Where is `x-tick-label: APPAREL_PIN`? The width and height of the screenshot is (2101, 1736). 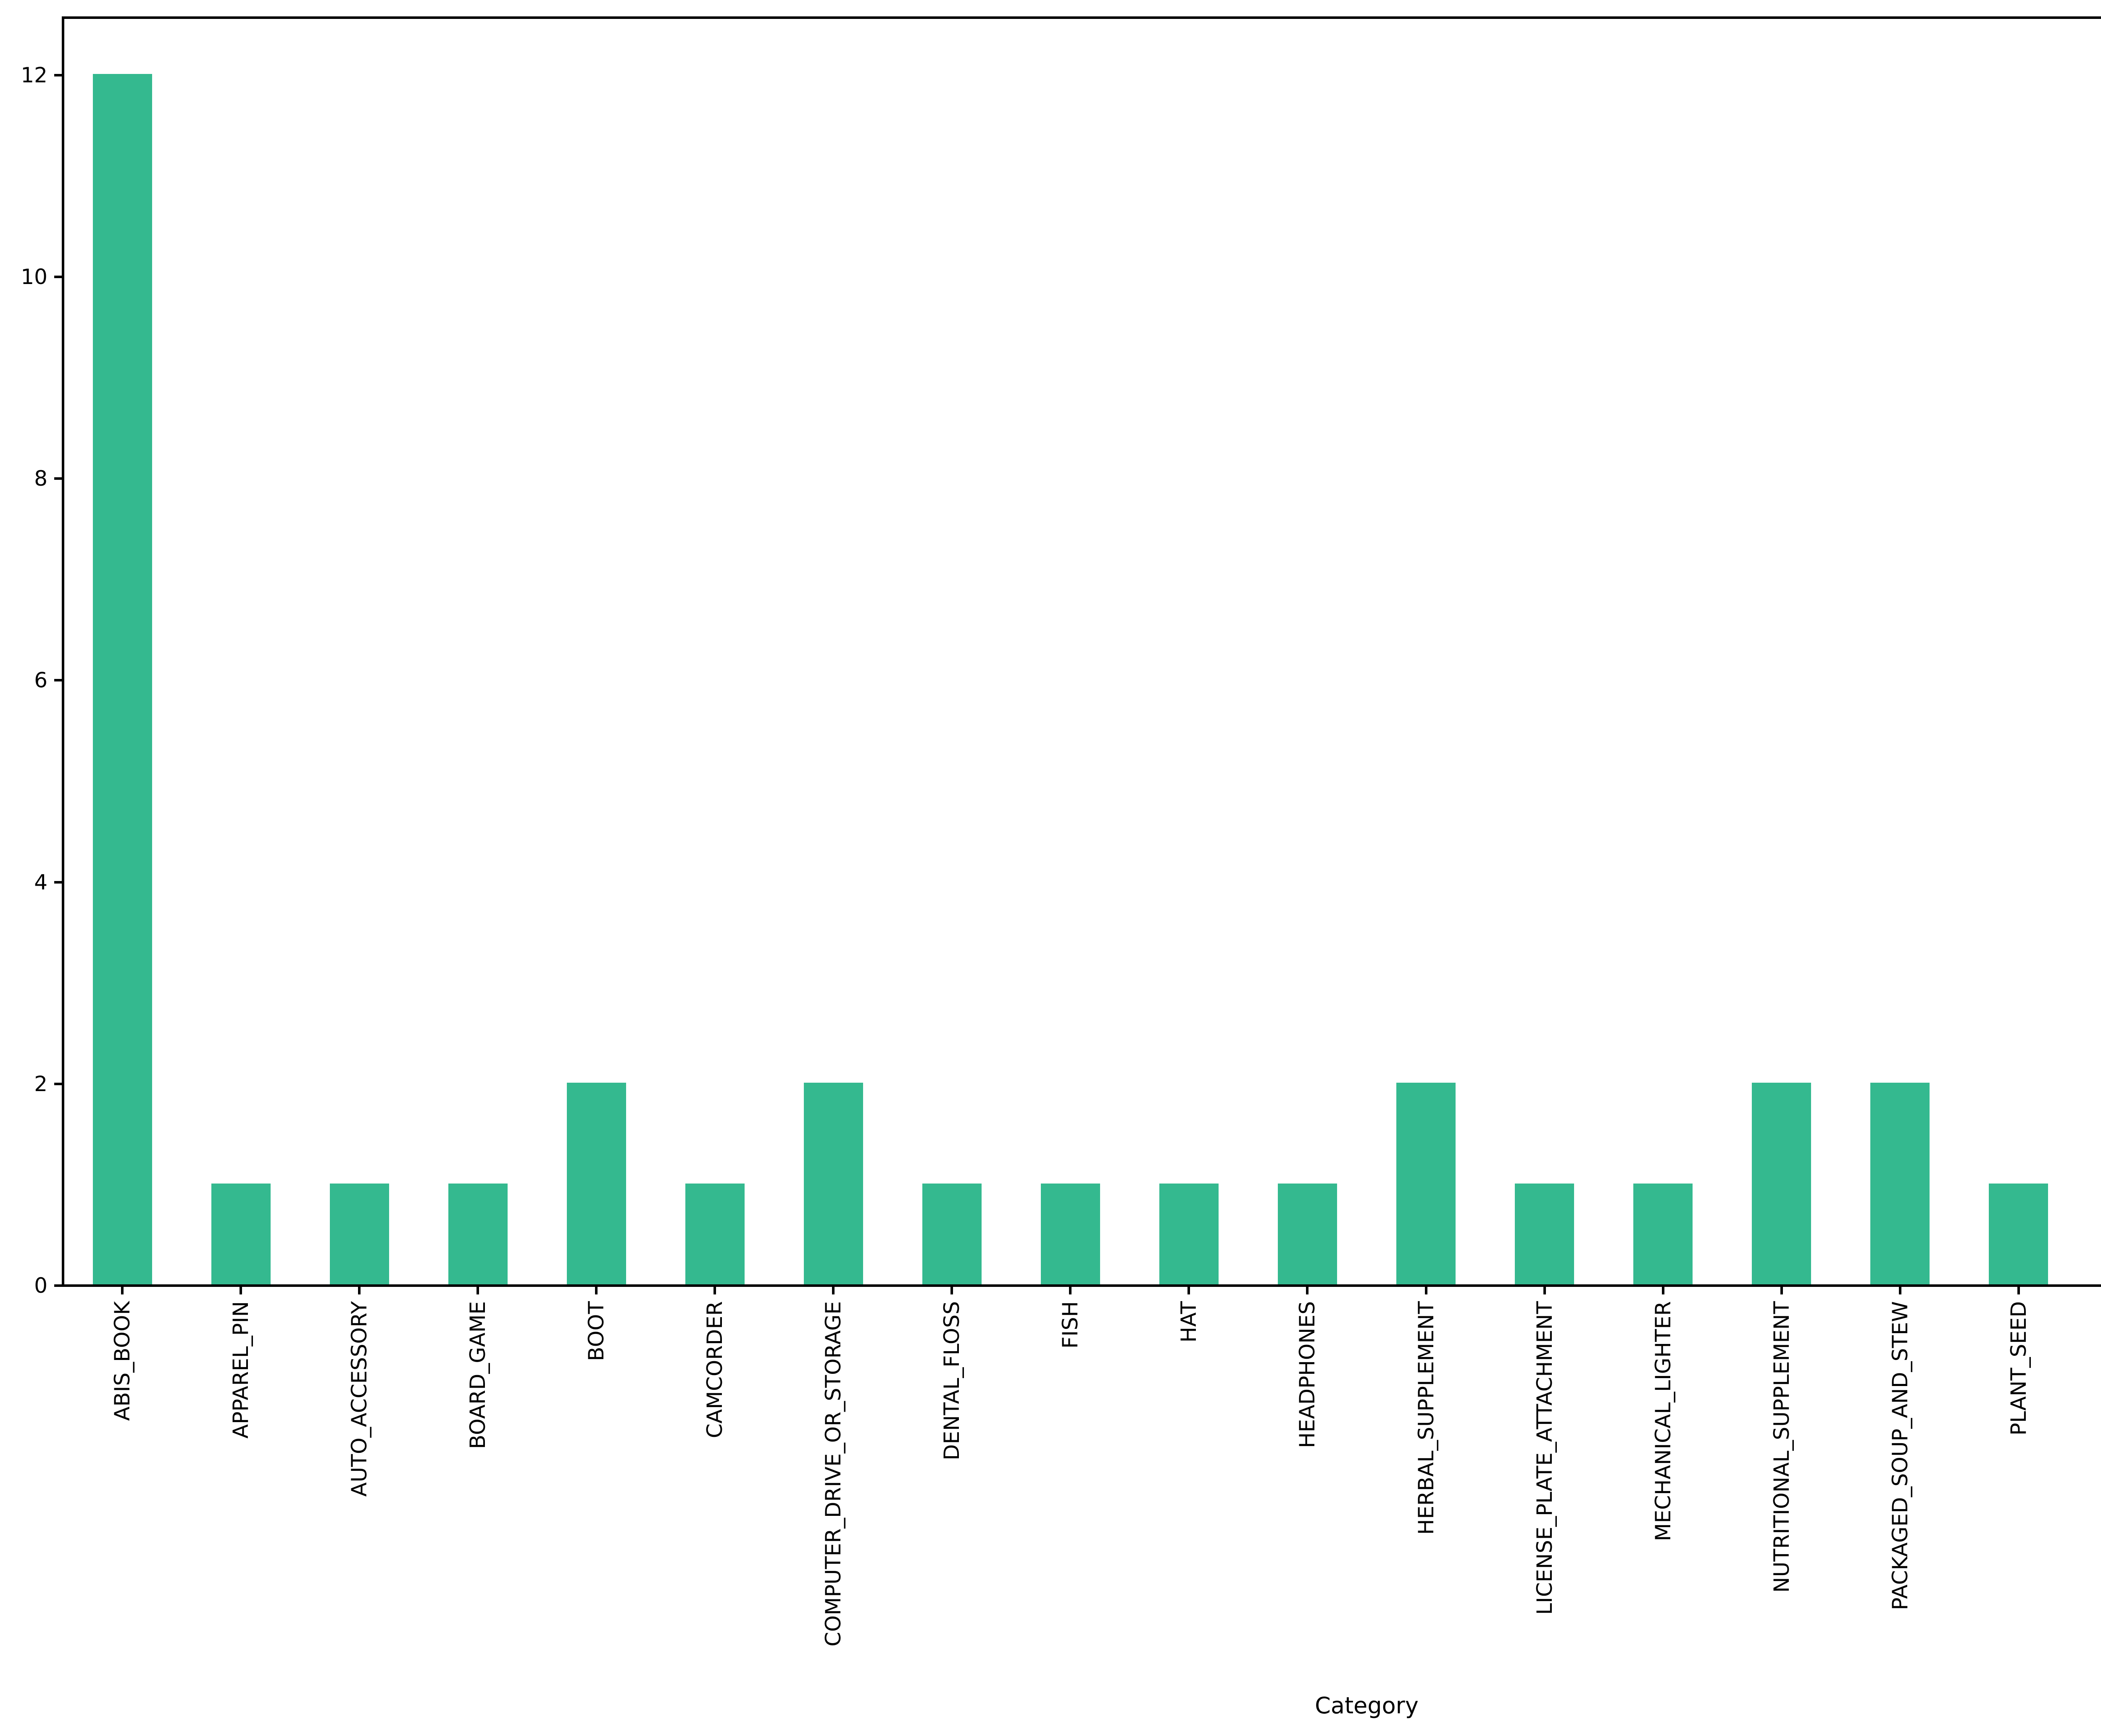
x-tick-label: APPAREL_PIN is located at coordinates (241, 1370).